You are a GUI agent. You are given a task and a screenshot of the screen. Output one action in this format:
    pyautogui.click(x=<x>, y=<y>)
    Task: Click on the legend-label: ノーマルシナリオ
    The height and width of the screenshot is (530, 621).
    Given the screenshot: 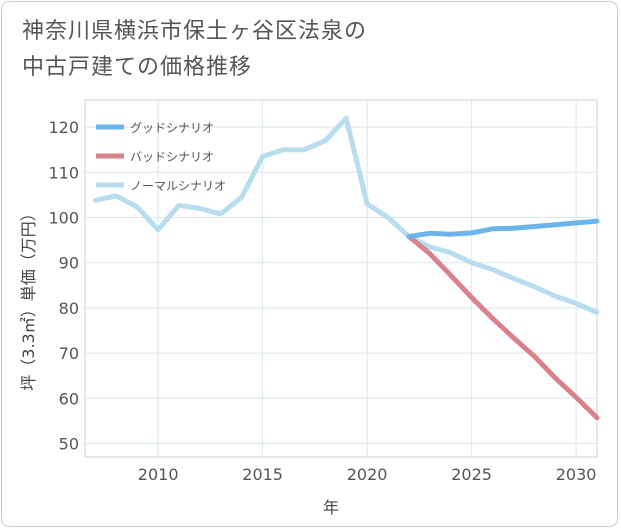 What is the action you would take?
    pyautogui.click(x=178, y=186)
    